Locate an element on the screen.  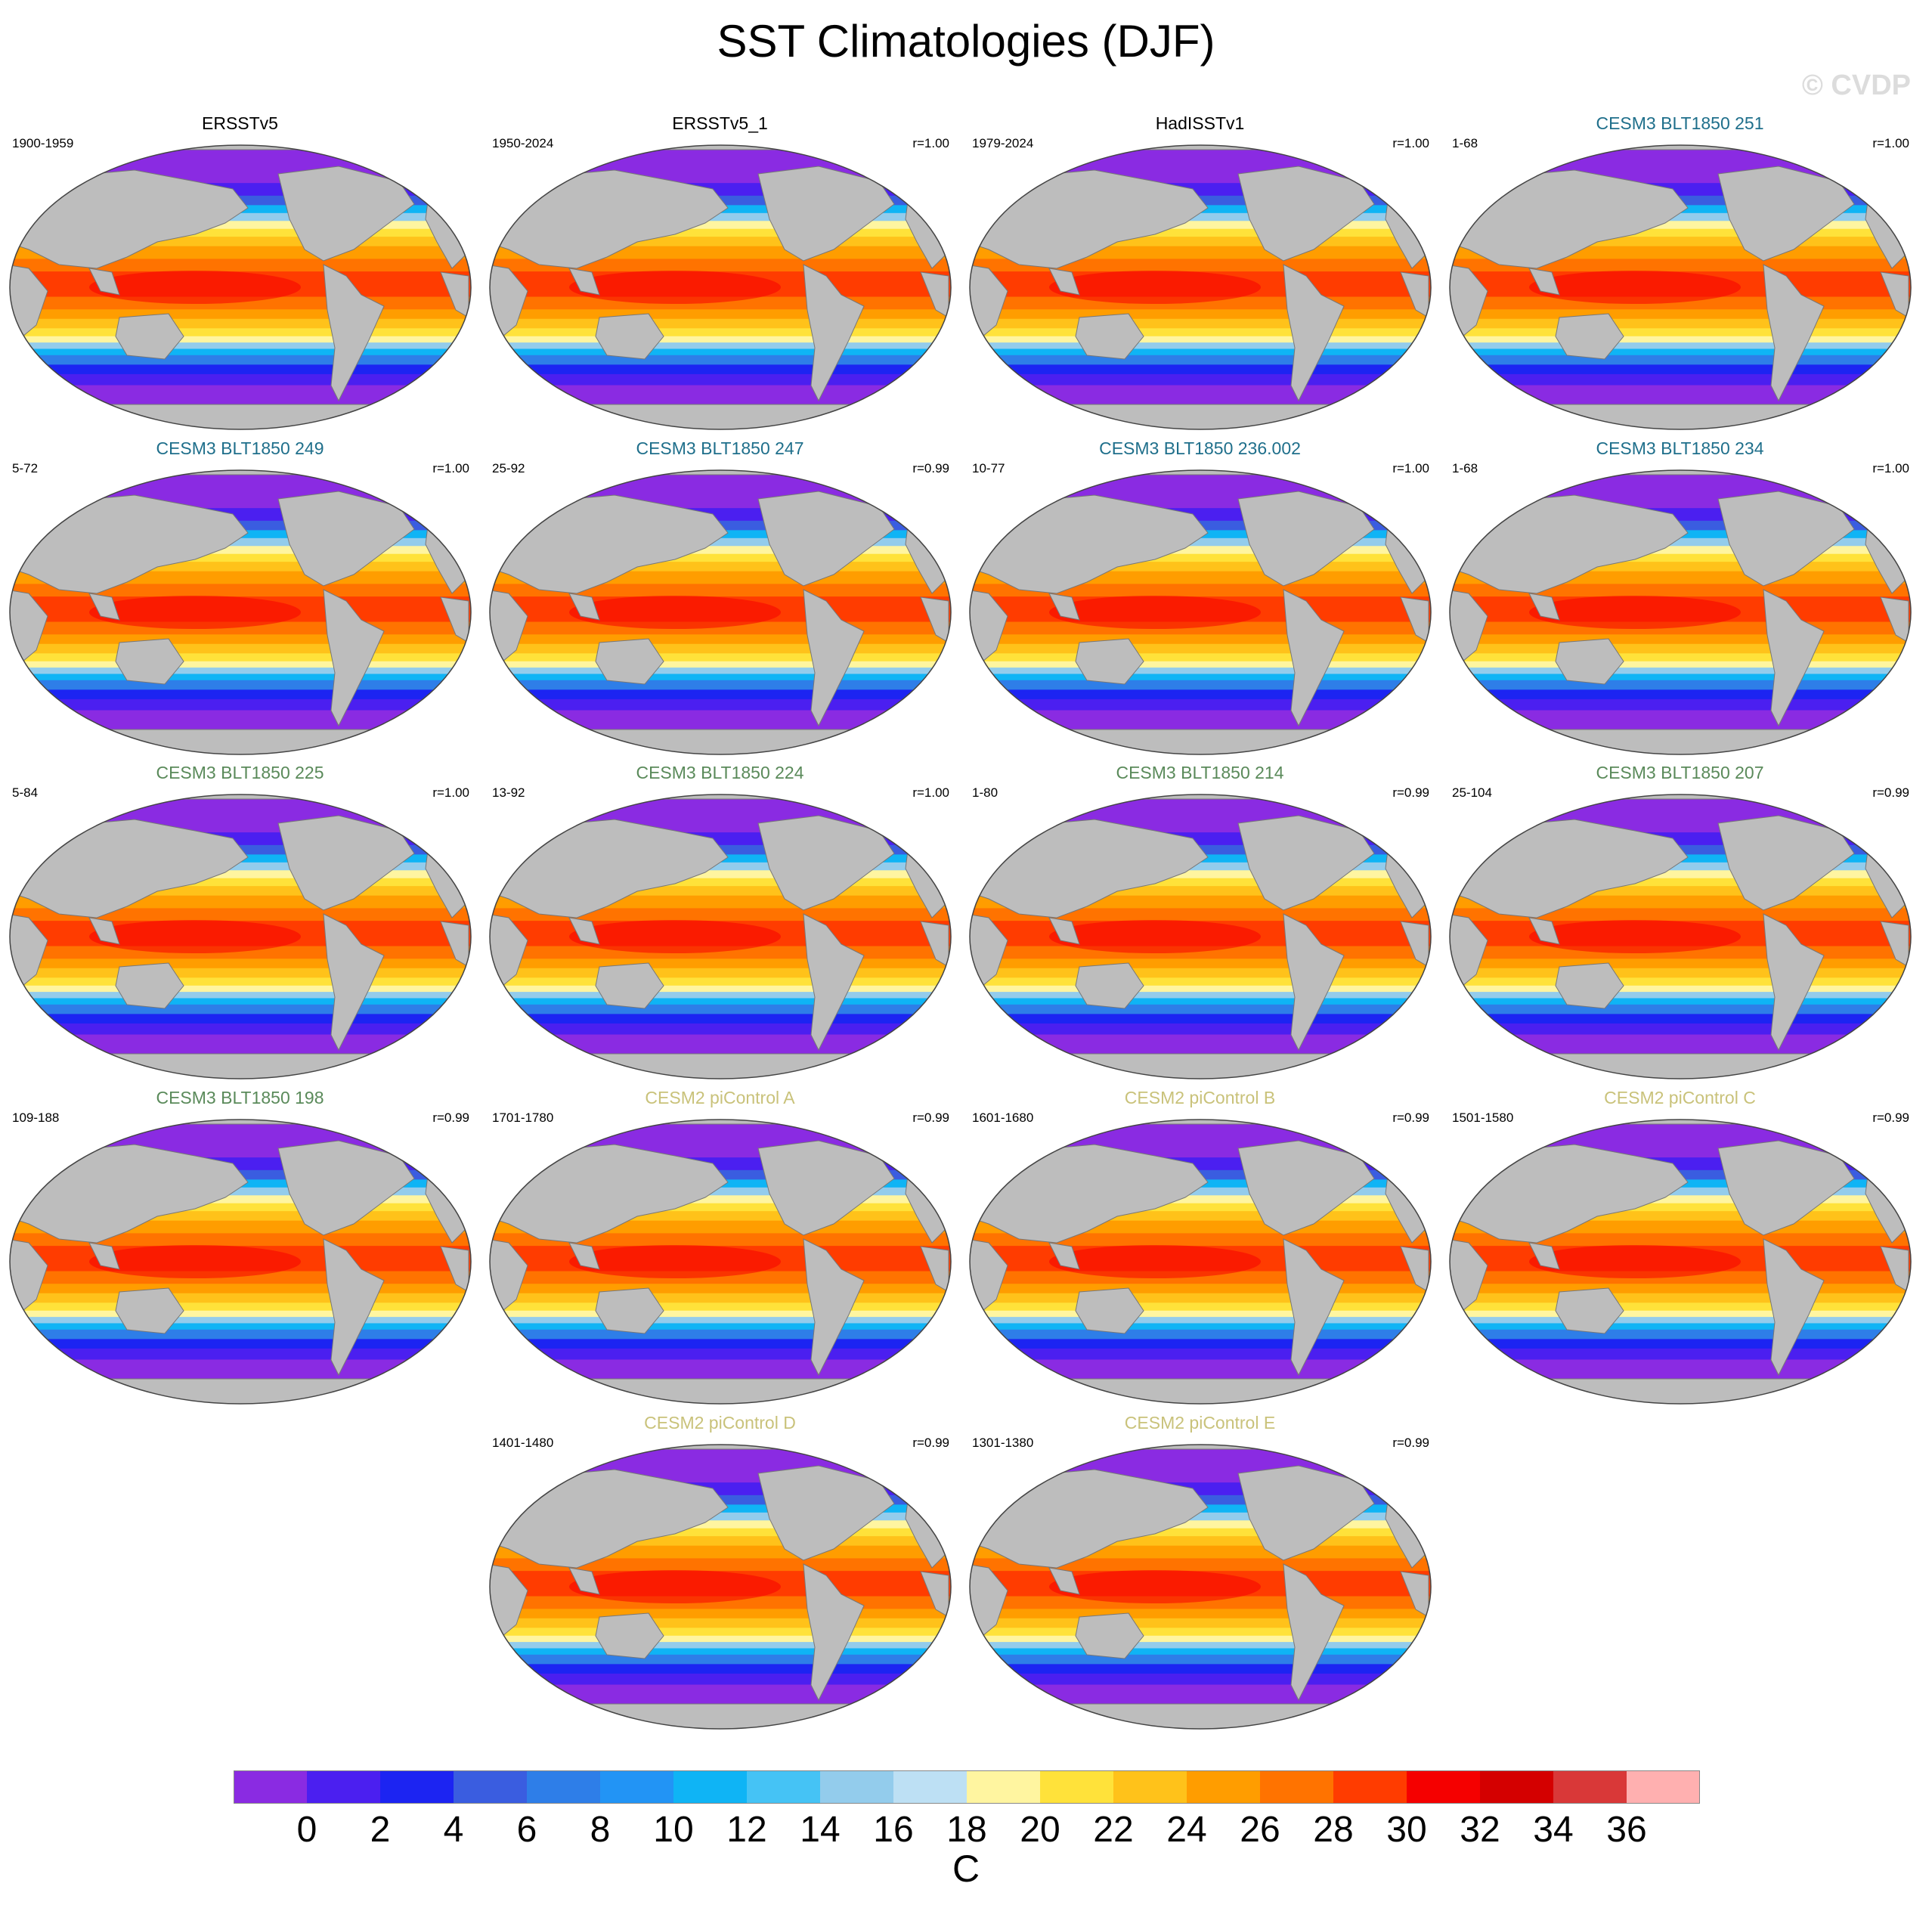
map-panel: CESM3 BLT1850 214 1-80 r=0.99 is located at coordinates (1200, 924).